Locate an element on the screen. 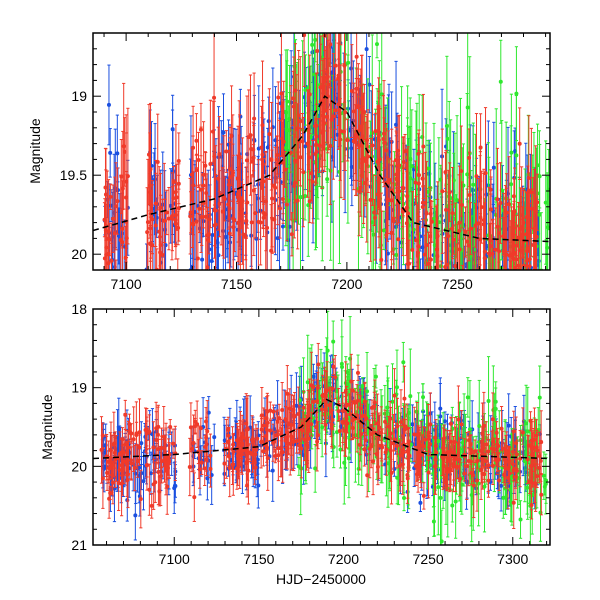 The height and width of the screenshot is (600, 600). top-xtick-label: 7100 is located at coordinates (126, 284).